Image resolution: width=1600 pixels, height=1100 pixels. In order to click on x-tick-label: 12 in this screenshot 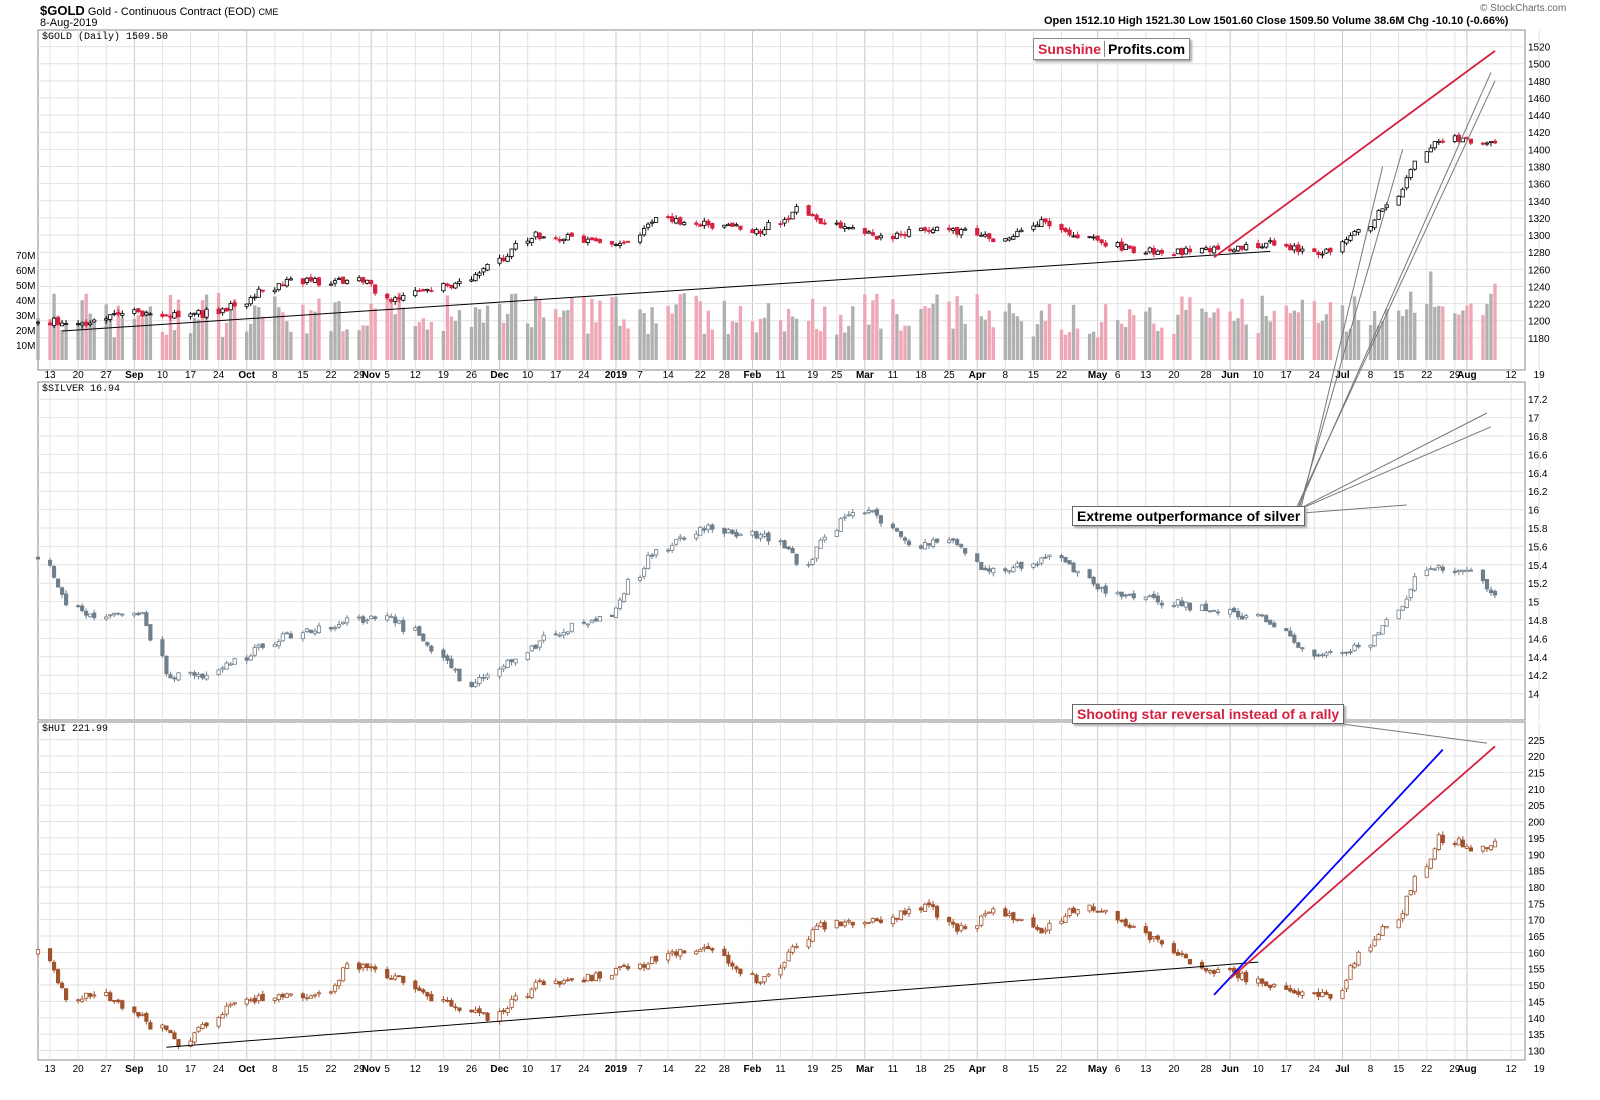, I will do `click(416, 1069)`.